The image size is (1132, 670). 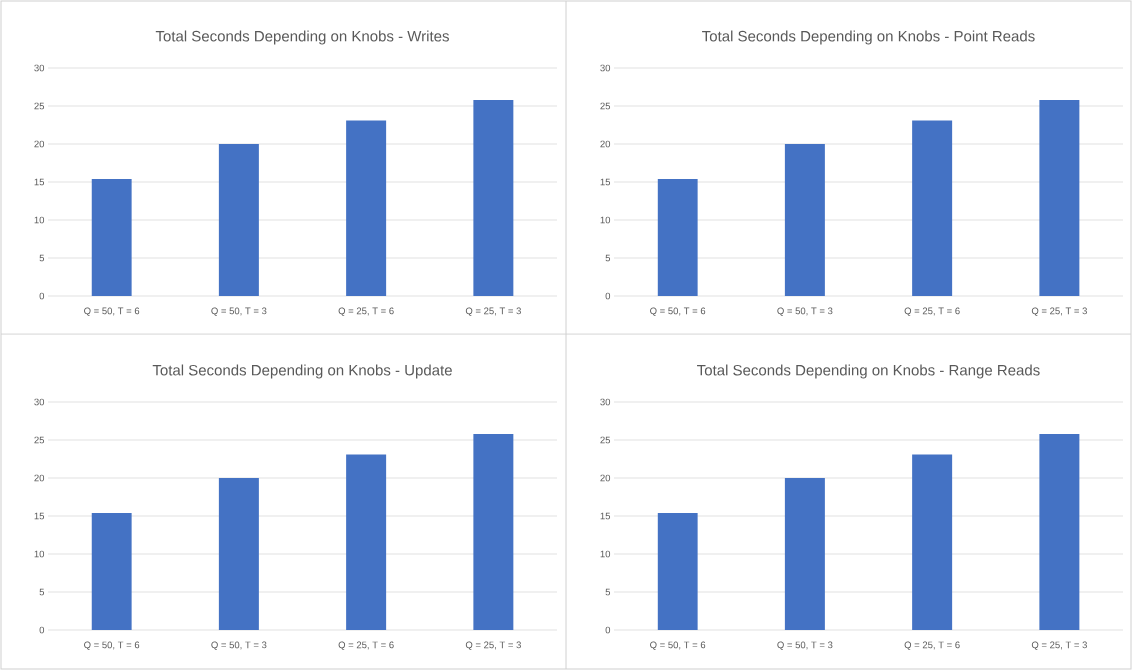 What do you see at coordinates (868, 37) in the screenshot?
I see `chart-title: Total Seconds Depending on Knobs - Point Reads` at bounding box center [868, 37].